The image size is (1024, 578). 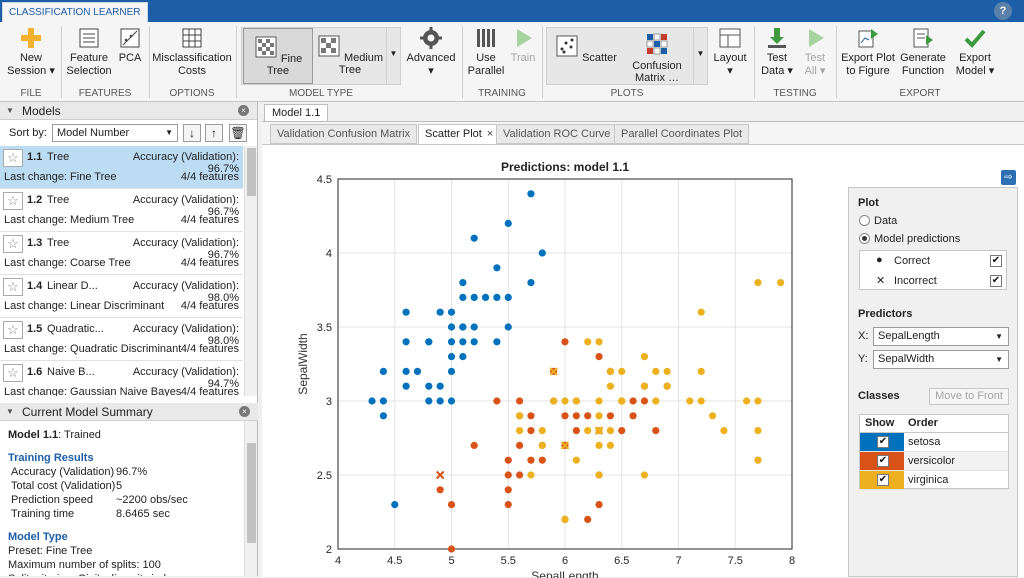 What do you see at coordinates (975, 52) in the screenshot?
I see `export-model-button: Export Model ▾` at bounding box center [975, 52].